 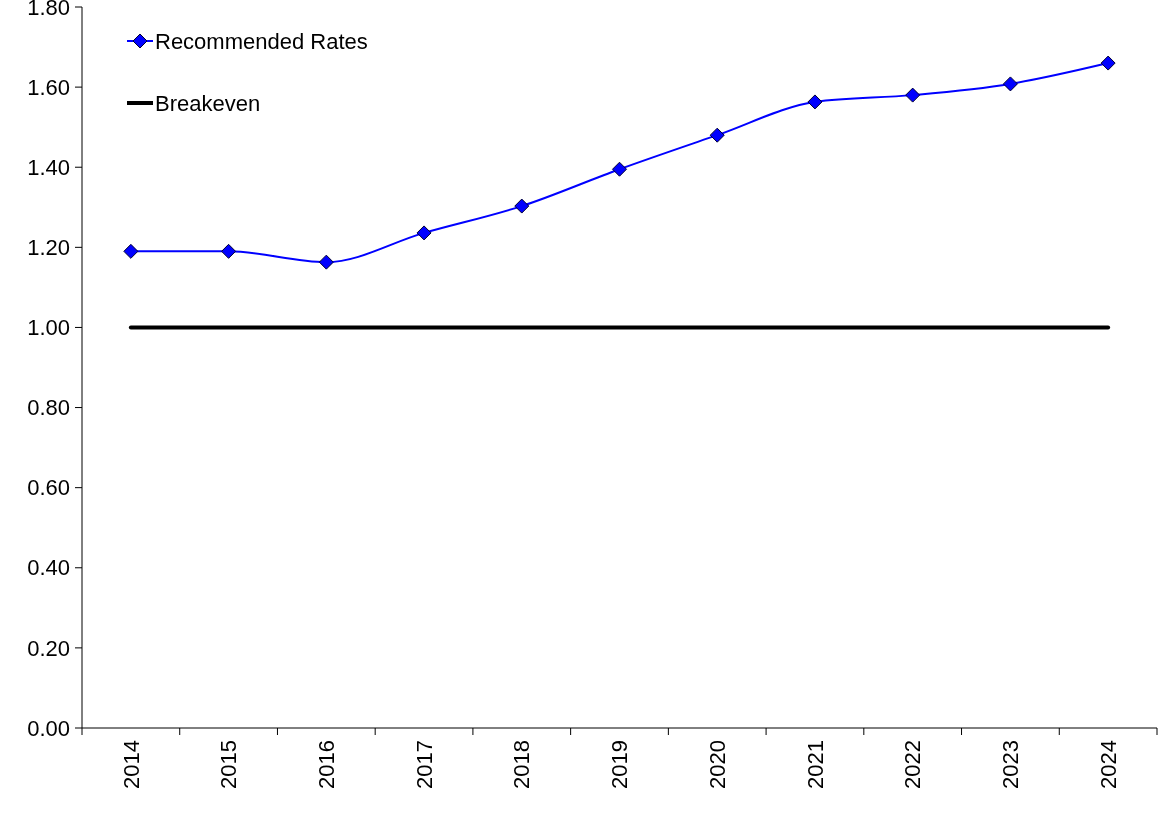 What do you see at coordinates (815, 764) in the screenshot?
I see `x-tick-label: 2021` at bounding box center [815, 764].